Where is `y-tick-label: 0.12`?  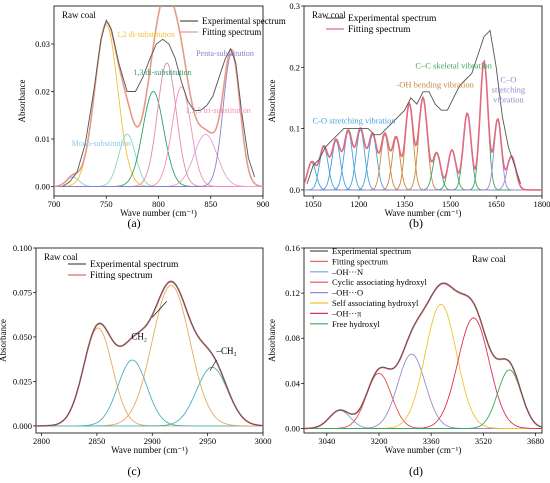 y-tick-label: 0.12 is located at coordinates (292, 293).